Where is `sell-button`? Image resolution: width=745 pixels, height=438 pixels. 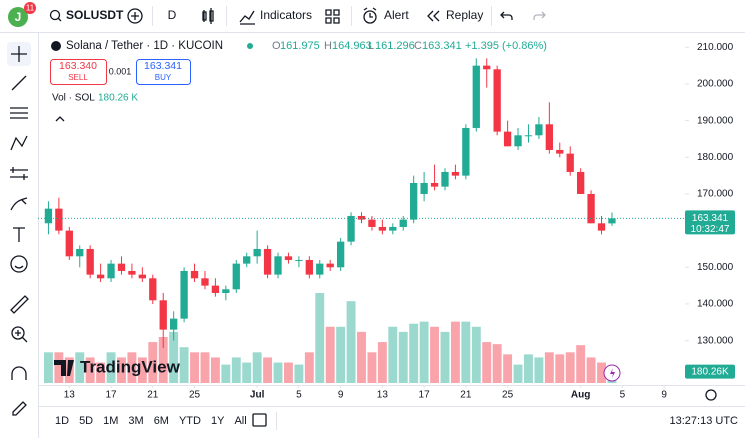
sell-button is located at coordinates (78, 72).